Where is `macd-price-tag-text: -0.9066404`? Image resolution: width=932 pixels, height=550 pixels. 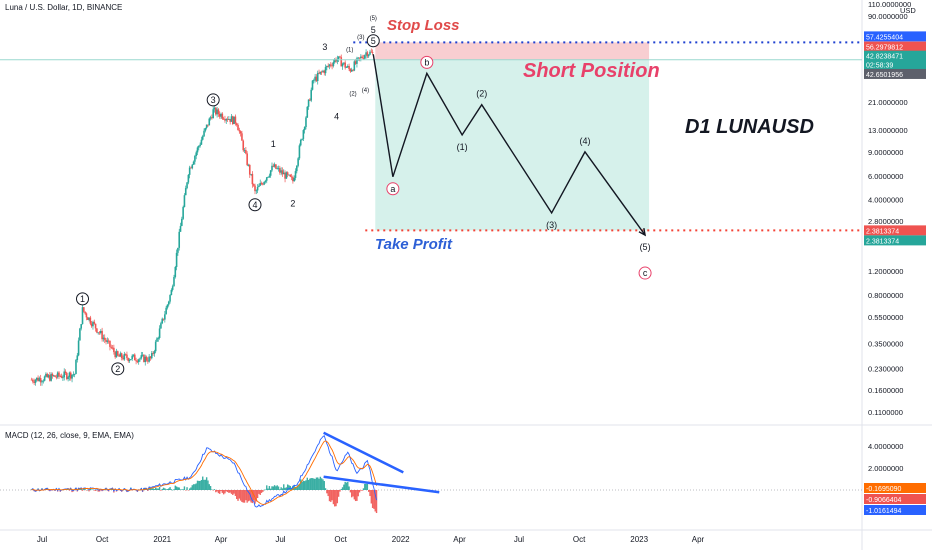 macd-price-tag-text: -0.9066404 is located at coordinates (884, 500).